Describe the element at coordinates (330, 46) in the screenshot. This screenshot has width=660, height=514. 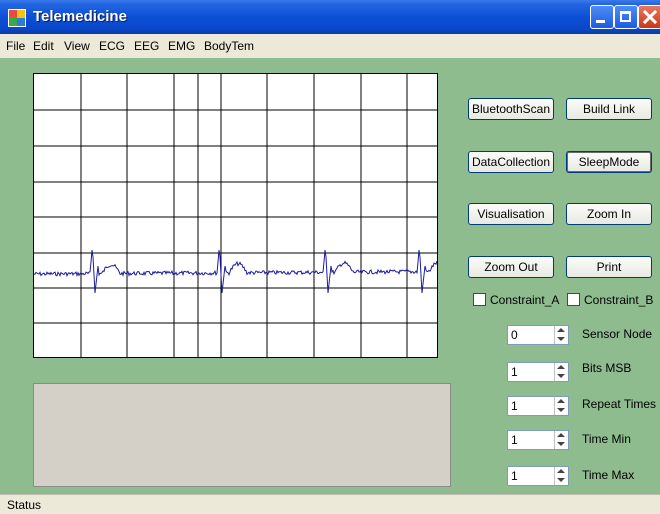
I see `menu-bar: File Edit View ECG EEG EMG BodyTem` at that location.